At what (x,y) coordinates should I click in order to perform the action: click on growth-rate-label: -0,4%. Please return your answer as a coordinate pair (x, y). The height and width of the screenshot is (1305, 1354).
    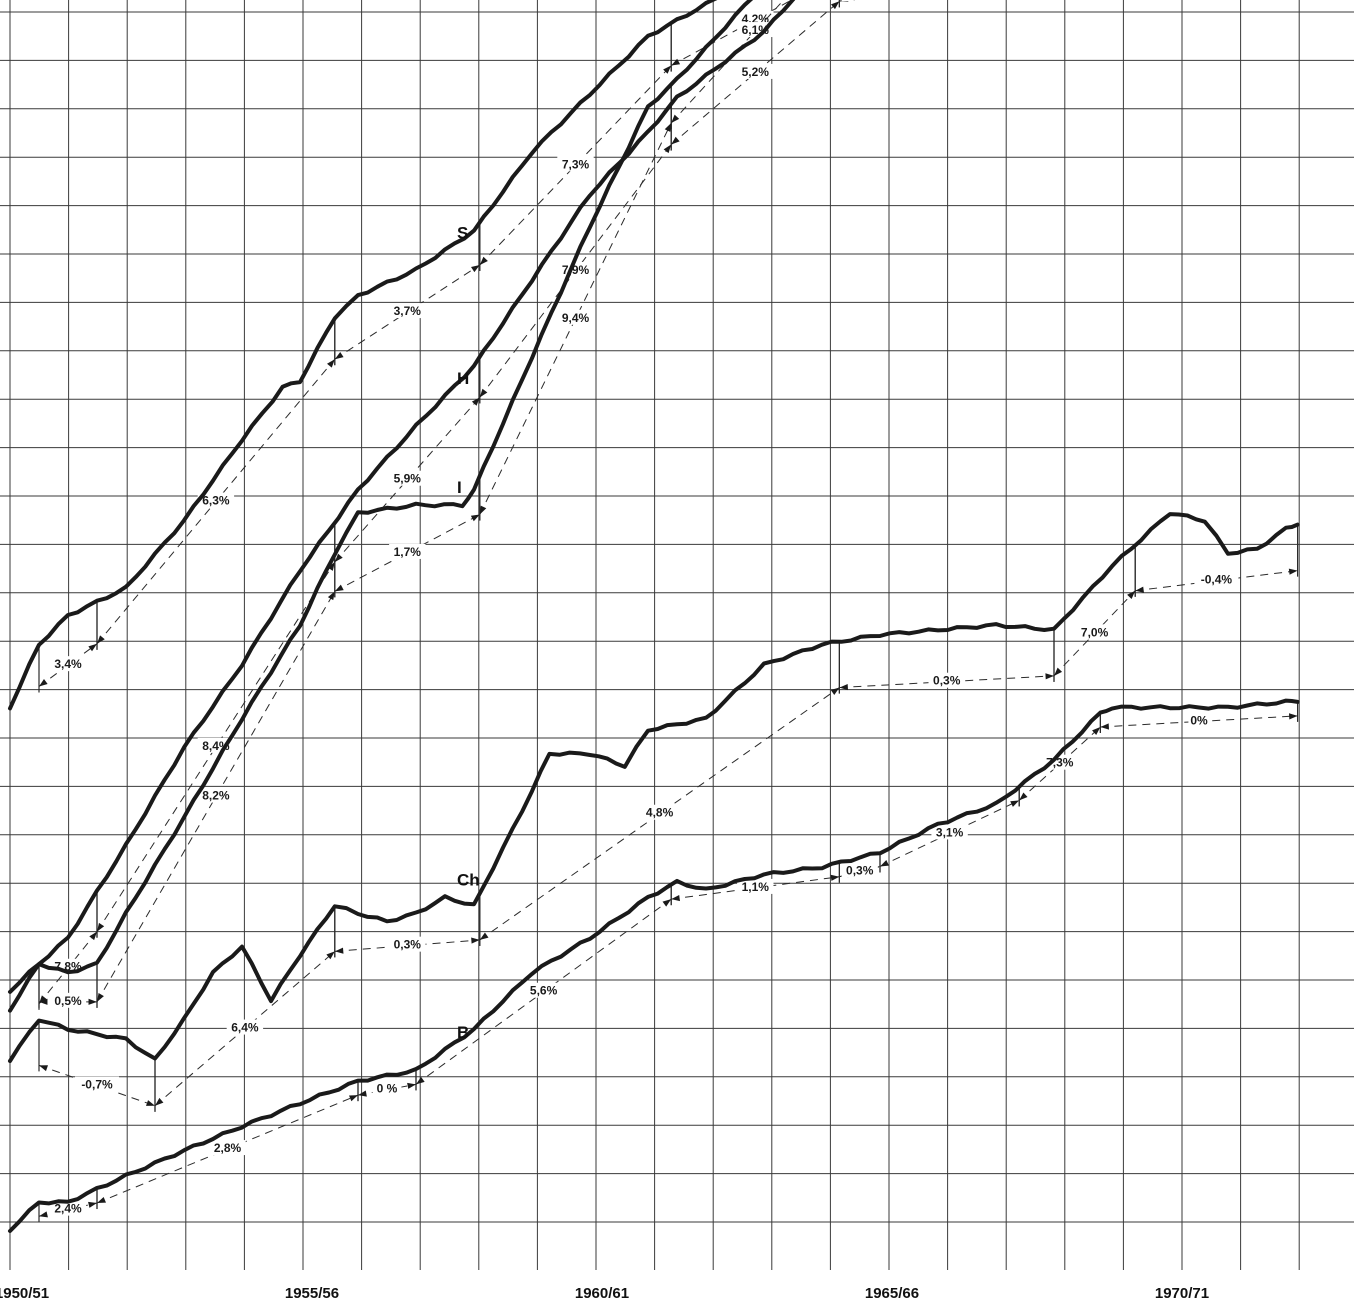
    Looking at the image, I should click on (1217, 580).